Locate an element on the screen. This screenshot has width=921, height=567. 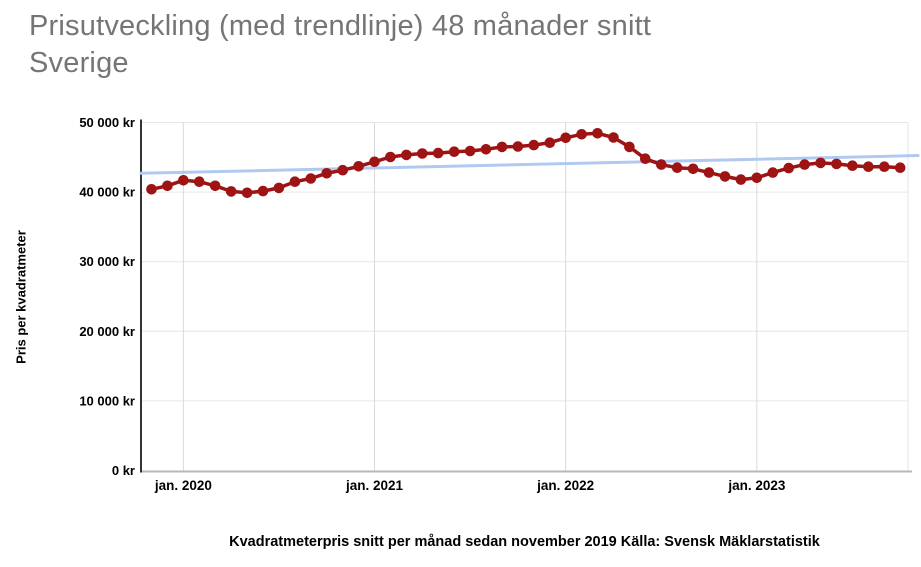
x-tick-label: jan. 2021 is located at coordinates (374, 485).